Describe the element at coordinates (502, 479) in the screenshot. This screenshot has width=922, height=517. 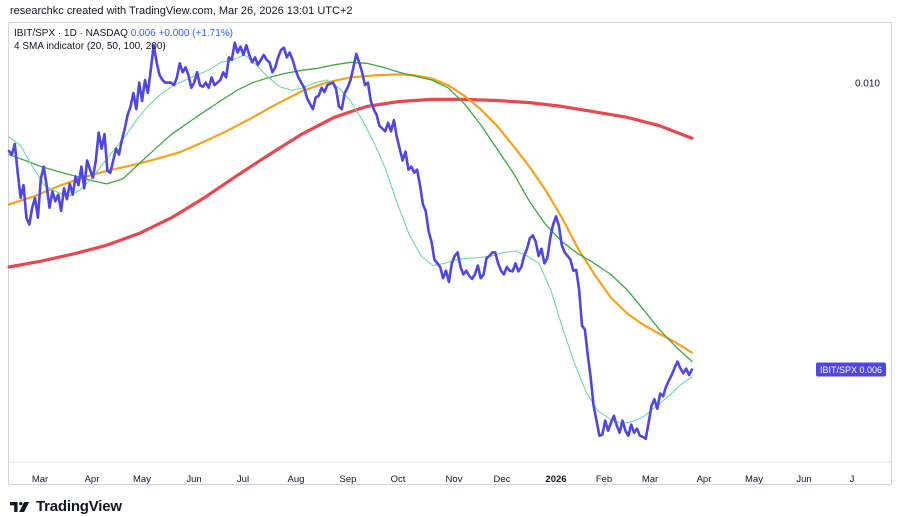
I see `x-tick-label: Dec` at that location.